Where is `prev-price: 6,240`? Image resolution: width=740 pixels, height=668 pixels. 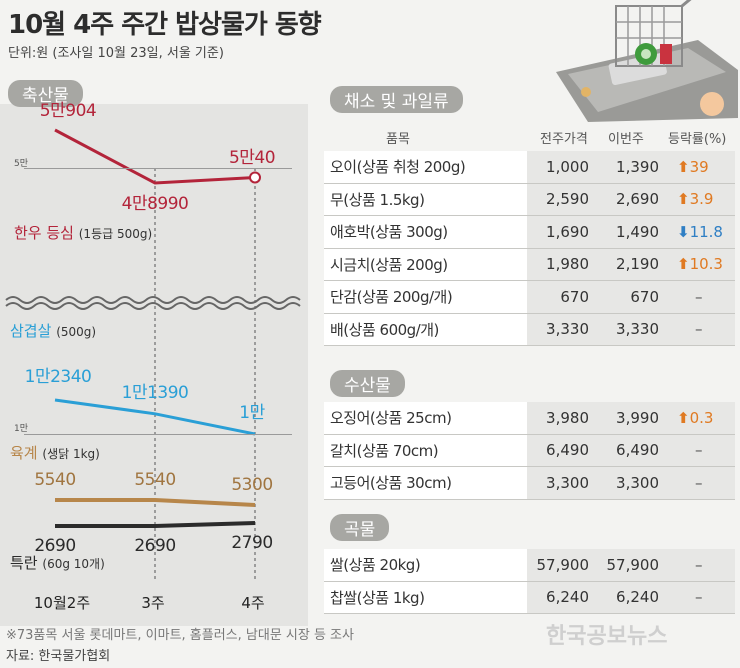 prev-price: 6,240 is located at coordinates (562, 597).